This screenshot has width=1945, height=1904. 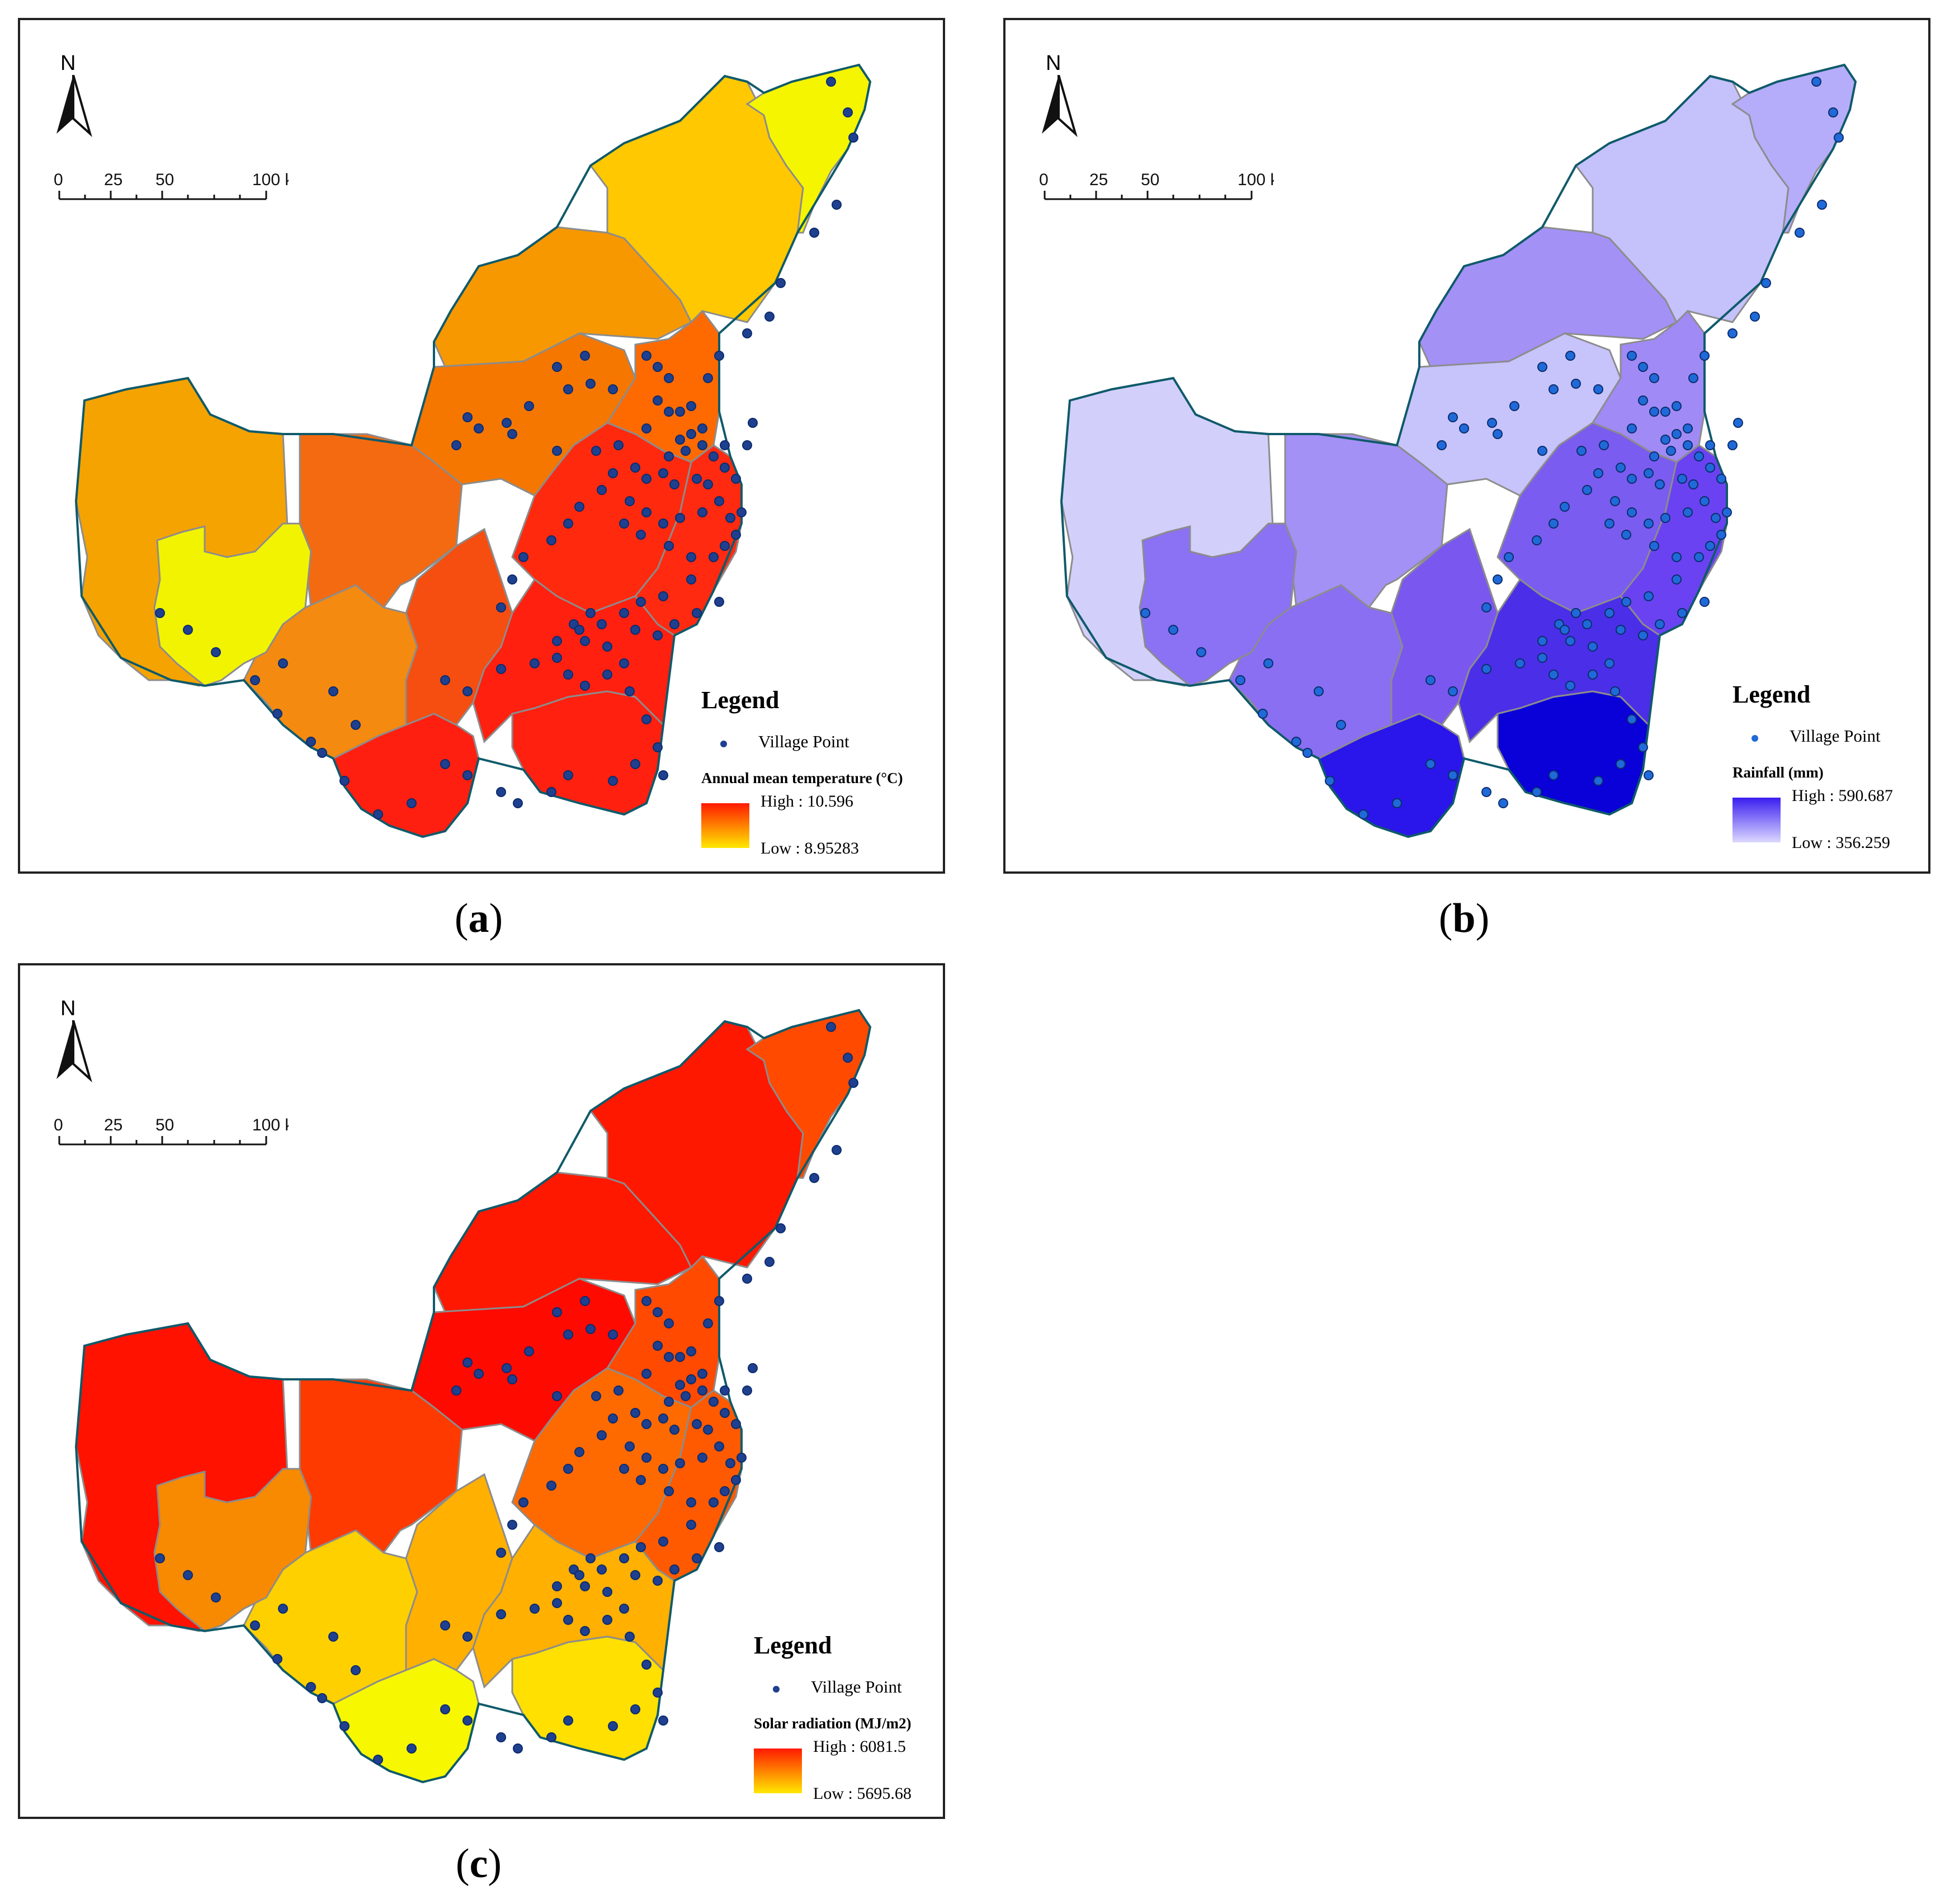 I want to click on scale-bar: 0 25 50 100 km, so click(x=172, y=185).